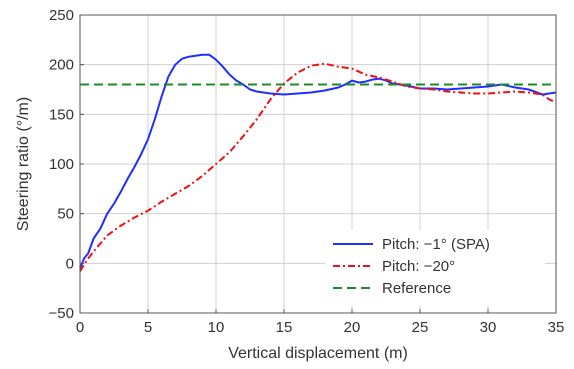 The height and width of the screenshot is (369, 574). Describe the element at coordinates (61, 15) in the screenshot. I see `y-tick-label: 250` at that location.